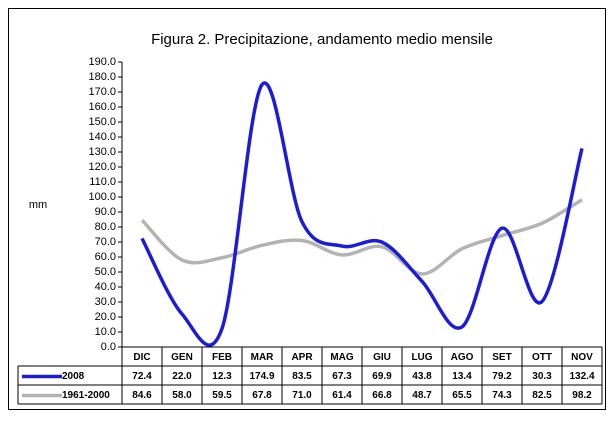  What do you see at coordinates (105, 242) in the screenshot?
I see `y-tick-label: 70.0` at bounding box center [105, 242].